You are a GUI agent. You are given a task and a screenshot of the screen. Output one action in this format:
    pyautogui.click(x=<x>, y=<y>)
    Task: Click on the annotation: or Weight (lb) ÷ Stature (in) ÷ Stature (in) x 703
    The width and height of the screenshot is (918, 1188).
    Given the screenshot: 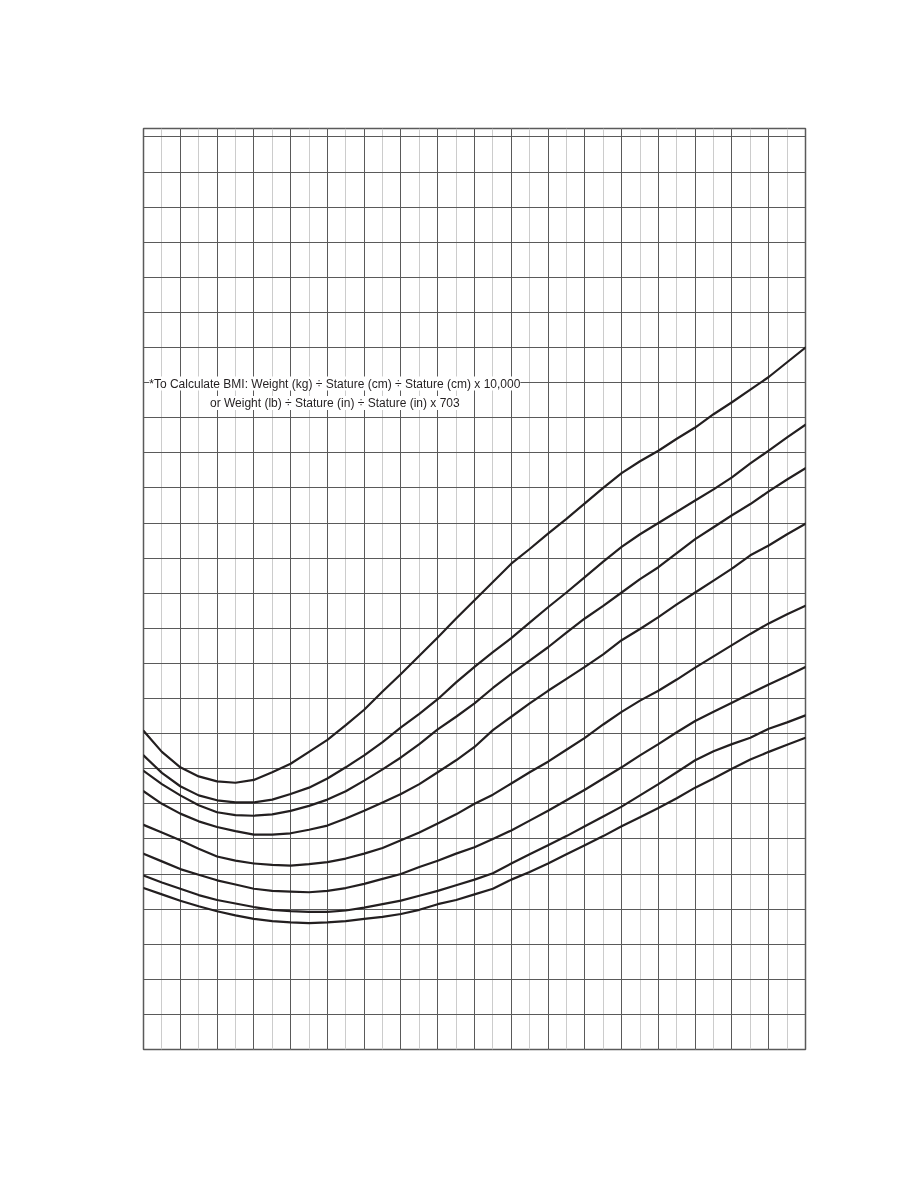 What is the action you would take?
    pyautogui.click(x=334, y=402)
    